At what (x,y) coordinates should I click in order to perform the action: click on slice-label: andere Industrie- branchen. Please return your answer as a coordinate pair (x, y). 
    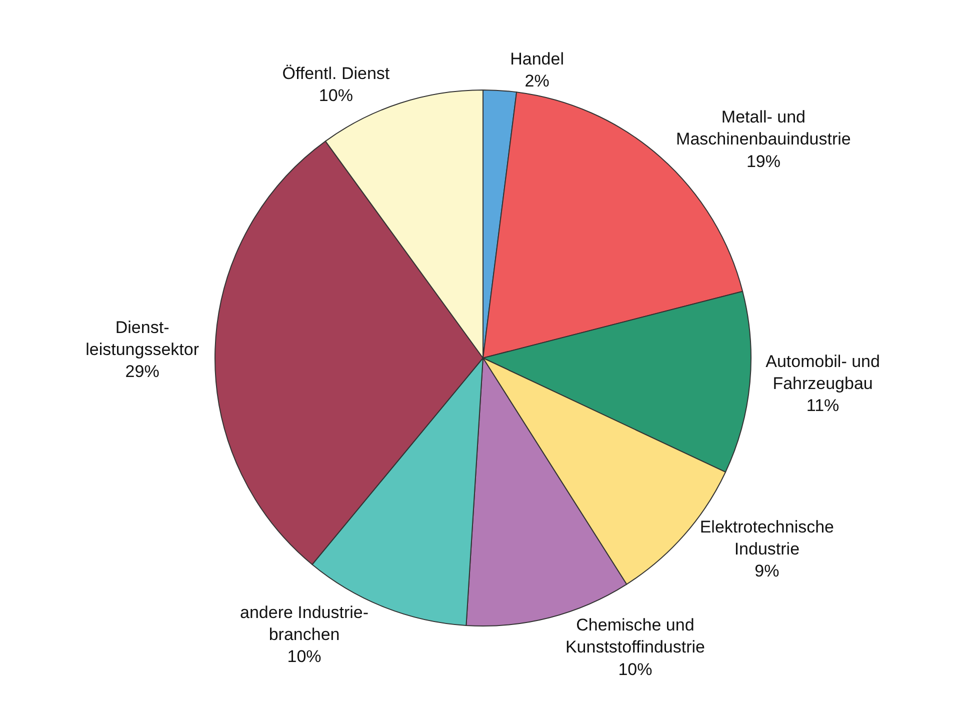
    Looking at the image, I should click on (304, 623).